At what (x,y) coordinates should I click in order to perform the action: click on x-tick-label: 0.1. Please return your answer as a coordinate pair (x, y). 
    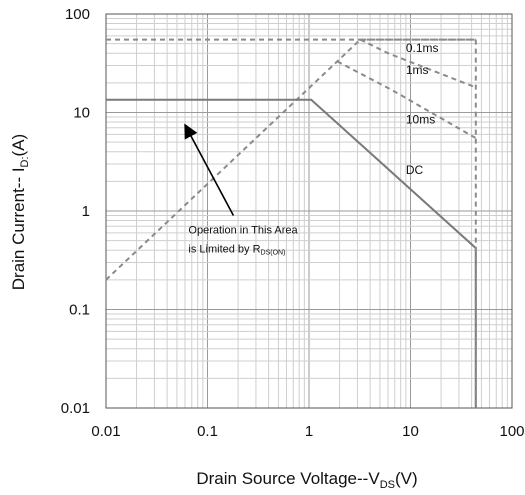
    Looking at the image, I should click on (207, 431).